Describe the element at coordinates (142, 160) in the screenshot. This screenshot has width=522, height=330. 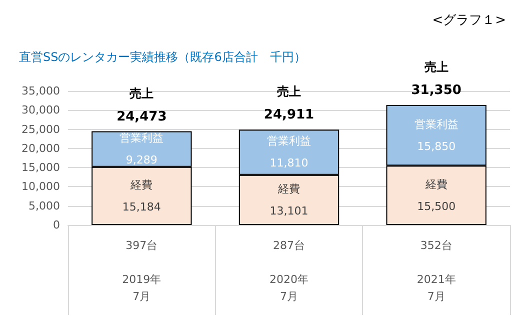
I see `data-label: 9,289` at that location.